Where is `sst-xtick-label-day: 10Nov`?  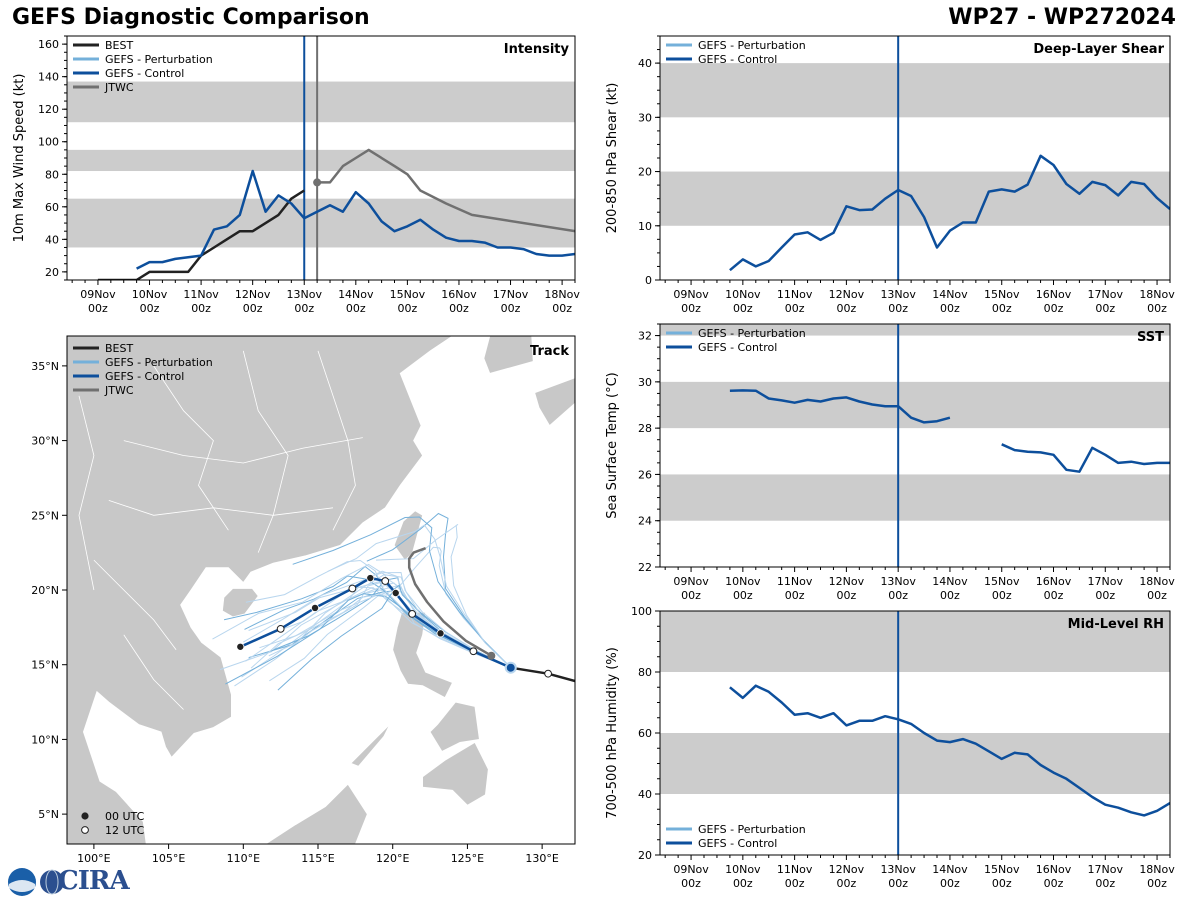 sst-xtick-label-day: 10Nov is located at coordinates (743, 581).